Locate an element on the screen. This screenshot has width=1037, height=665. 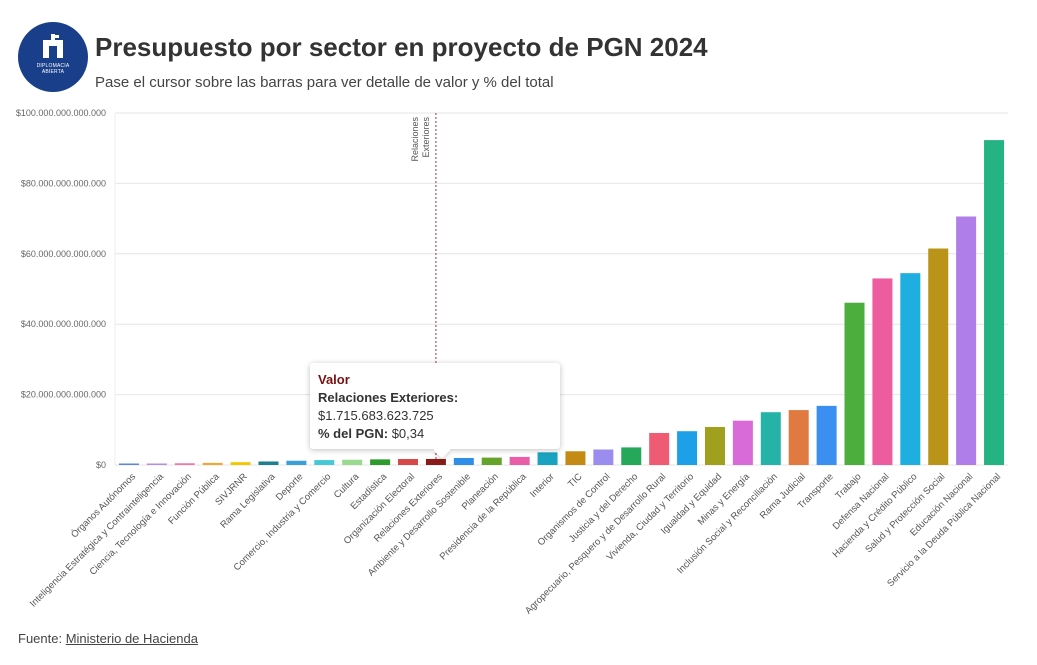
tooltip-pct-value: $0,34 is located at coordinates (408, 433).